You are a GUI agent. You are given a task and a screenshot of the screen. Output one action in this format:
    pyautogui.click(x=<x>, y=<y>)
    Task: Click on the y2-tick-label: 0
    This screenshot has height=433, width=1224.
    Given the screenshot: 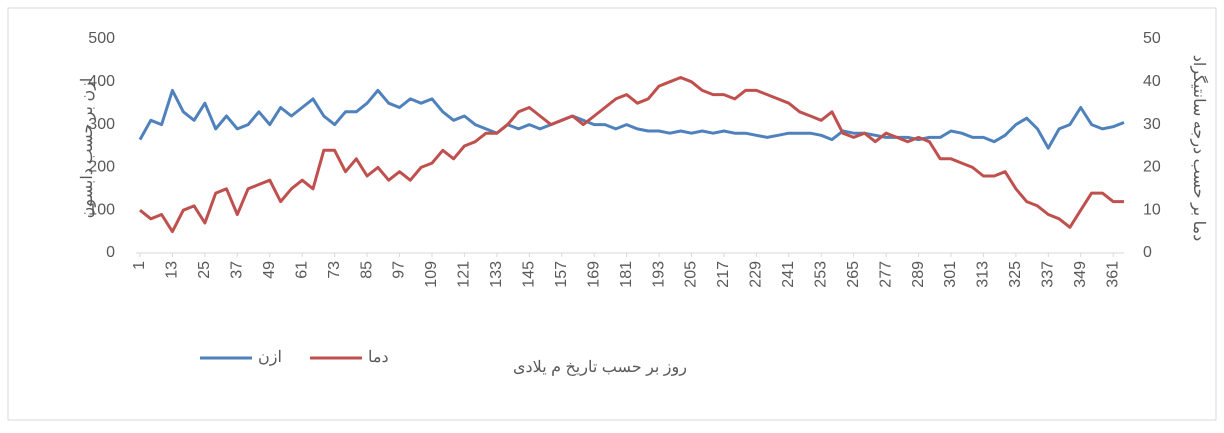 What is the action you would take?
    pyautogui.click(x=1147, y=252)
    